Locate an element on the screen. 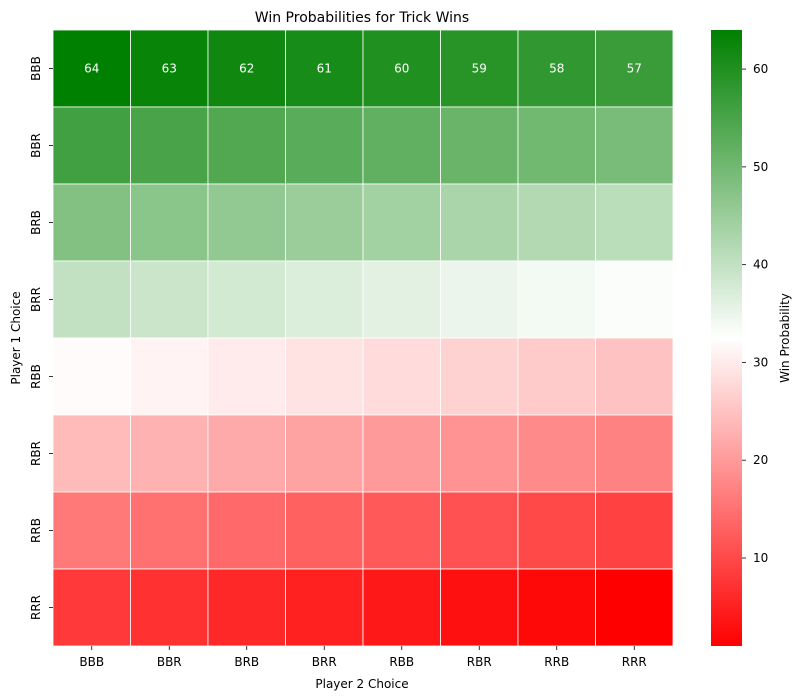 Image resolution: width=799 pixels, height=699 pixels. y-tick-label: BRB is located at coordinates (36, 222).